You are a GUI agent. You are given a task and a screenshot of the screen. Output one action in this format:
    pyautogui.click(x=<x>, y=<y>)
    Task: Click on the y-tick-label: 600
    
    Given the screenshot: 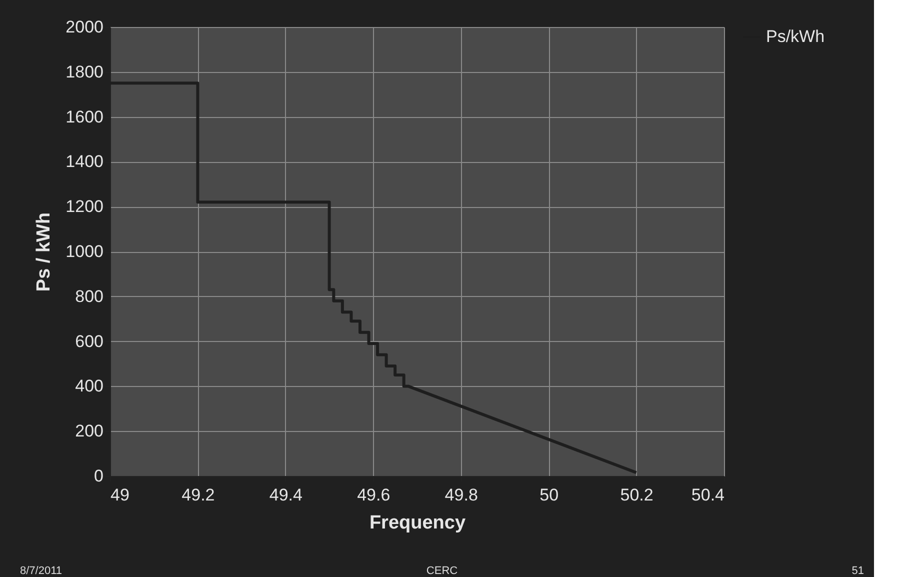 What is the action you would take?
    pyautogui.click(x=89, y=341)
    